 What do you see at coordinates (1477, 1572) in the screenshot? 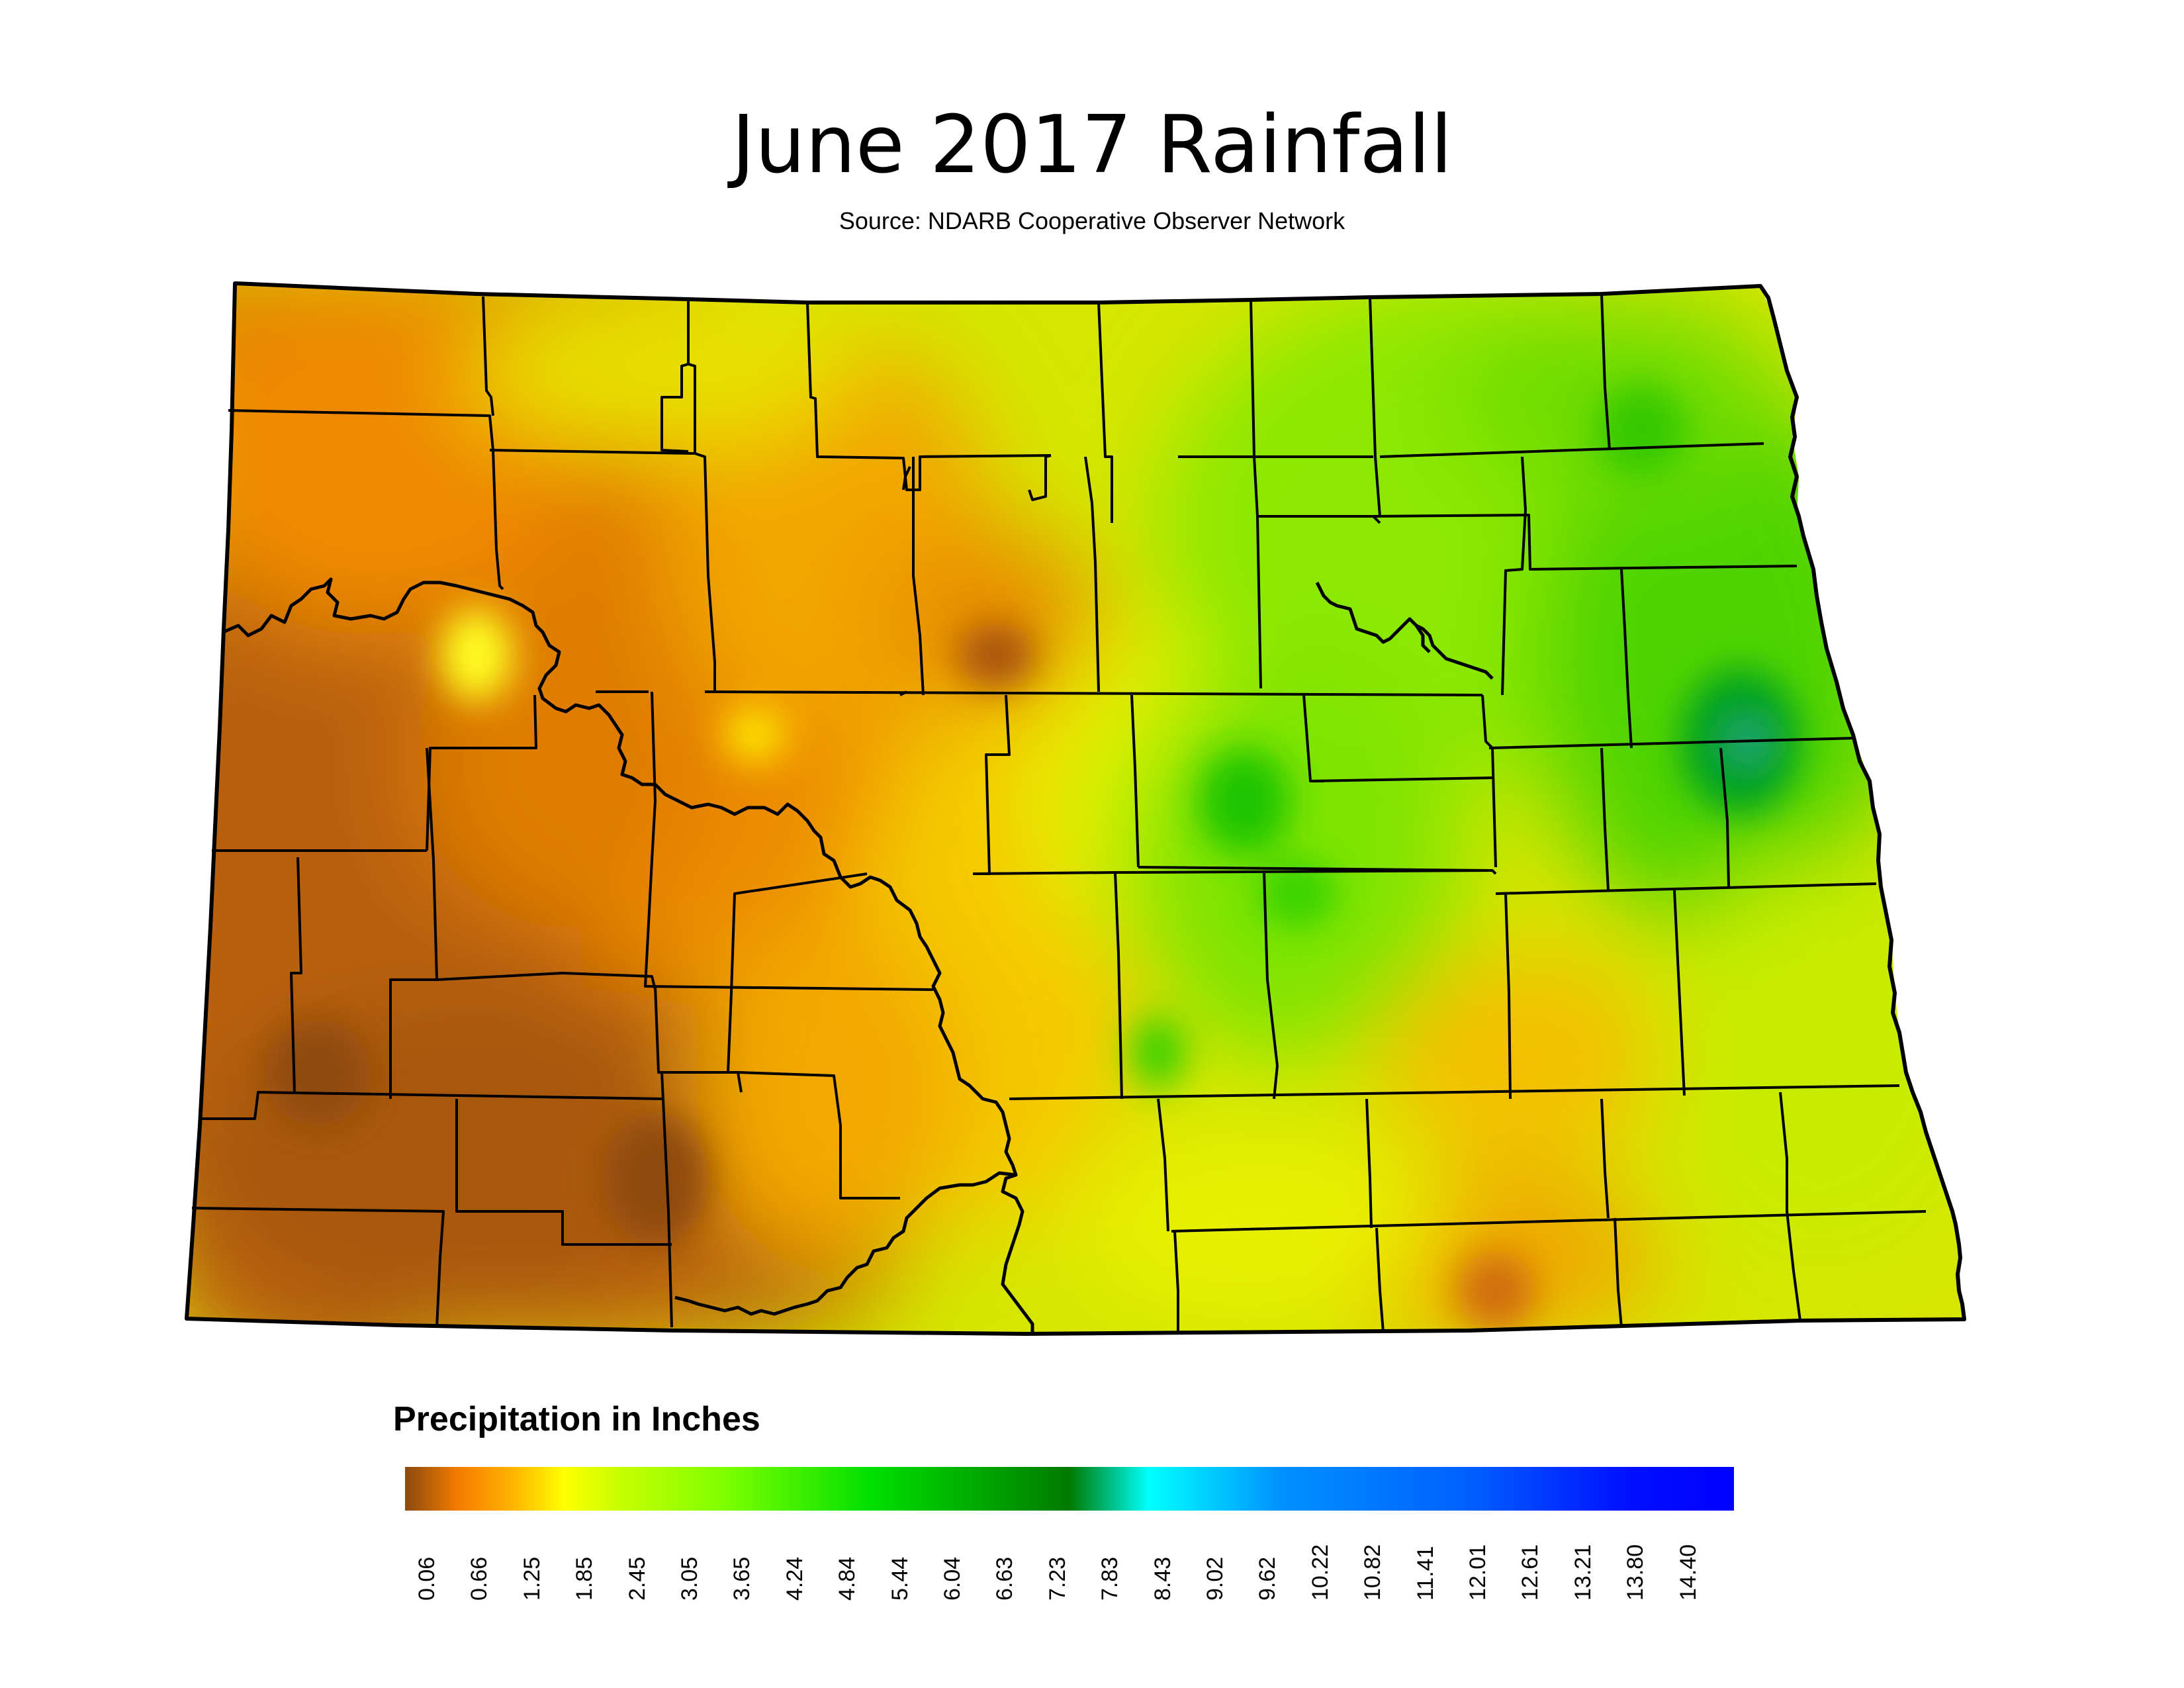
I see `legend-tick-label: 12.01` at bounding box center [1477, 1572].